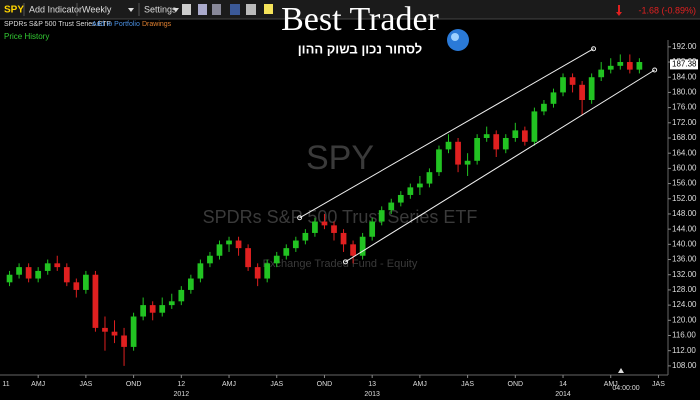 The width and height of the screenshot is (700, 400). What do you see at coordinates (563, 394) in the screenshot?
I see `year-label: 2014` at bounding box center [563, 394].